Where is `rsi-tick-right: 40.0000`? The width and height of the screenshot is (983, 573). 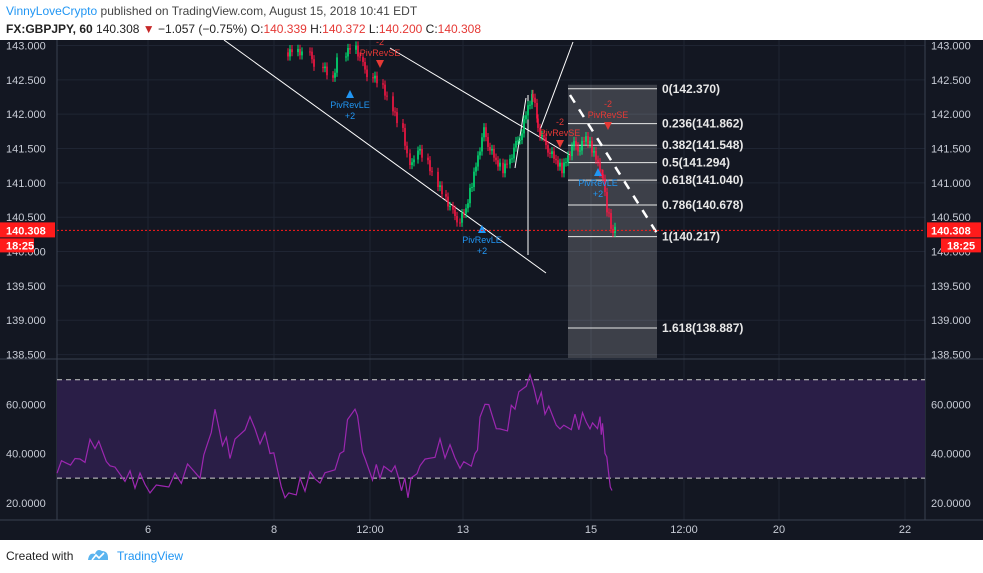
rsi-tick-right: 40.0000 is located at coordinates (951, 455).